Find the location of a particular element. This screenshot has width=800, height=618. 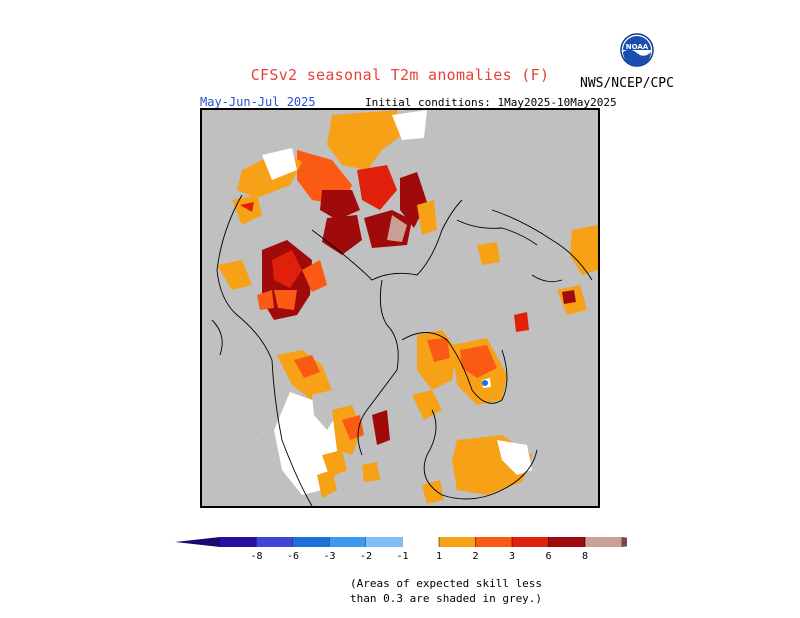

legend-tick-label: -2 is located at coordinates (366, 556).